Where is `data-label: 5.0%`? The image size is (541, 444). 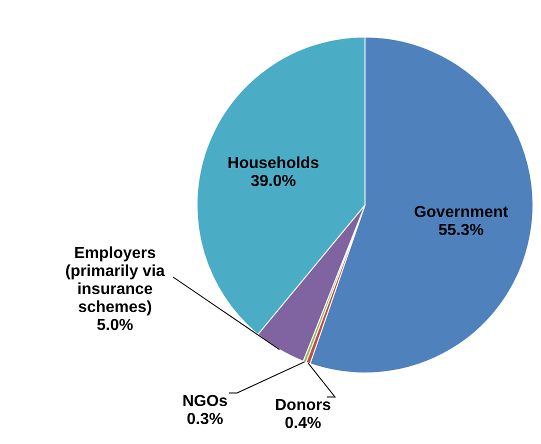
data-label: 5.0% is located at coordinates (115, 325).